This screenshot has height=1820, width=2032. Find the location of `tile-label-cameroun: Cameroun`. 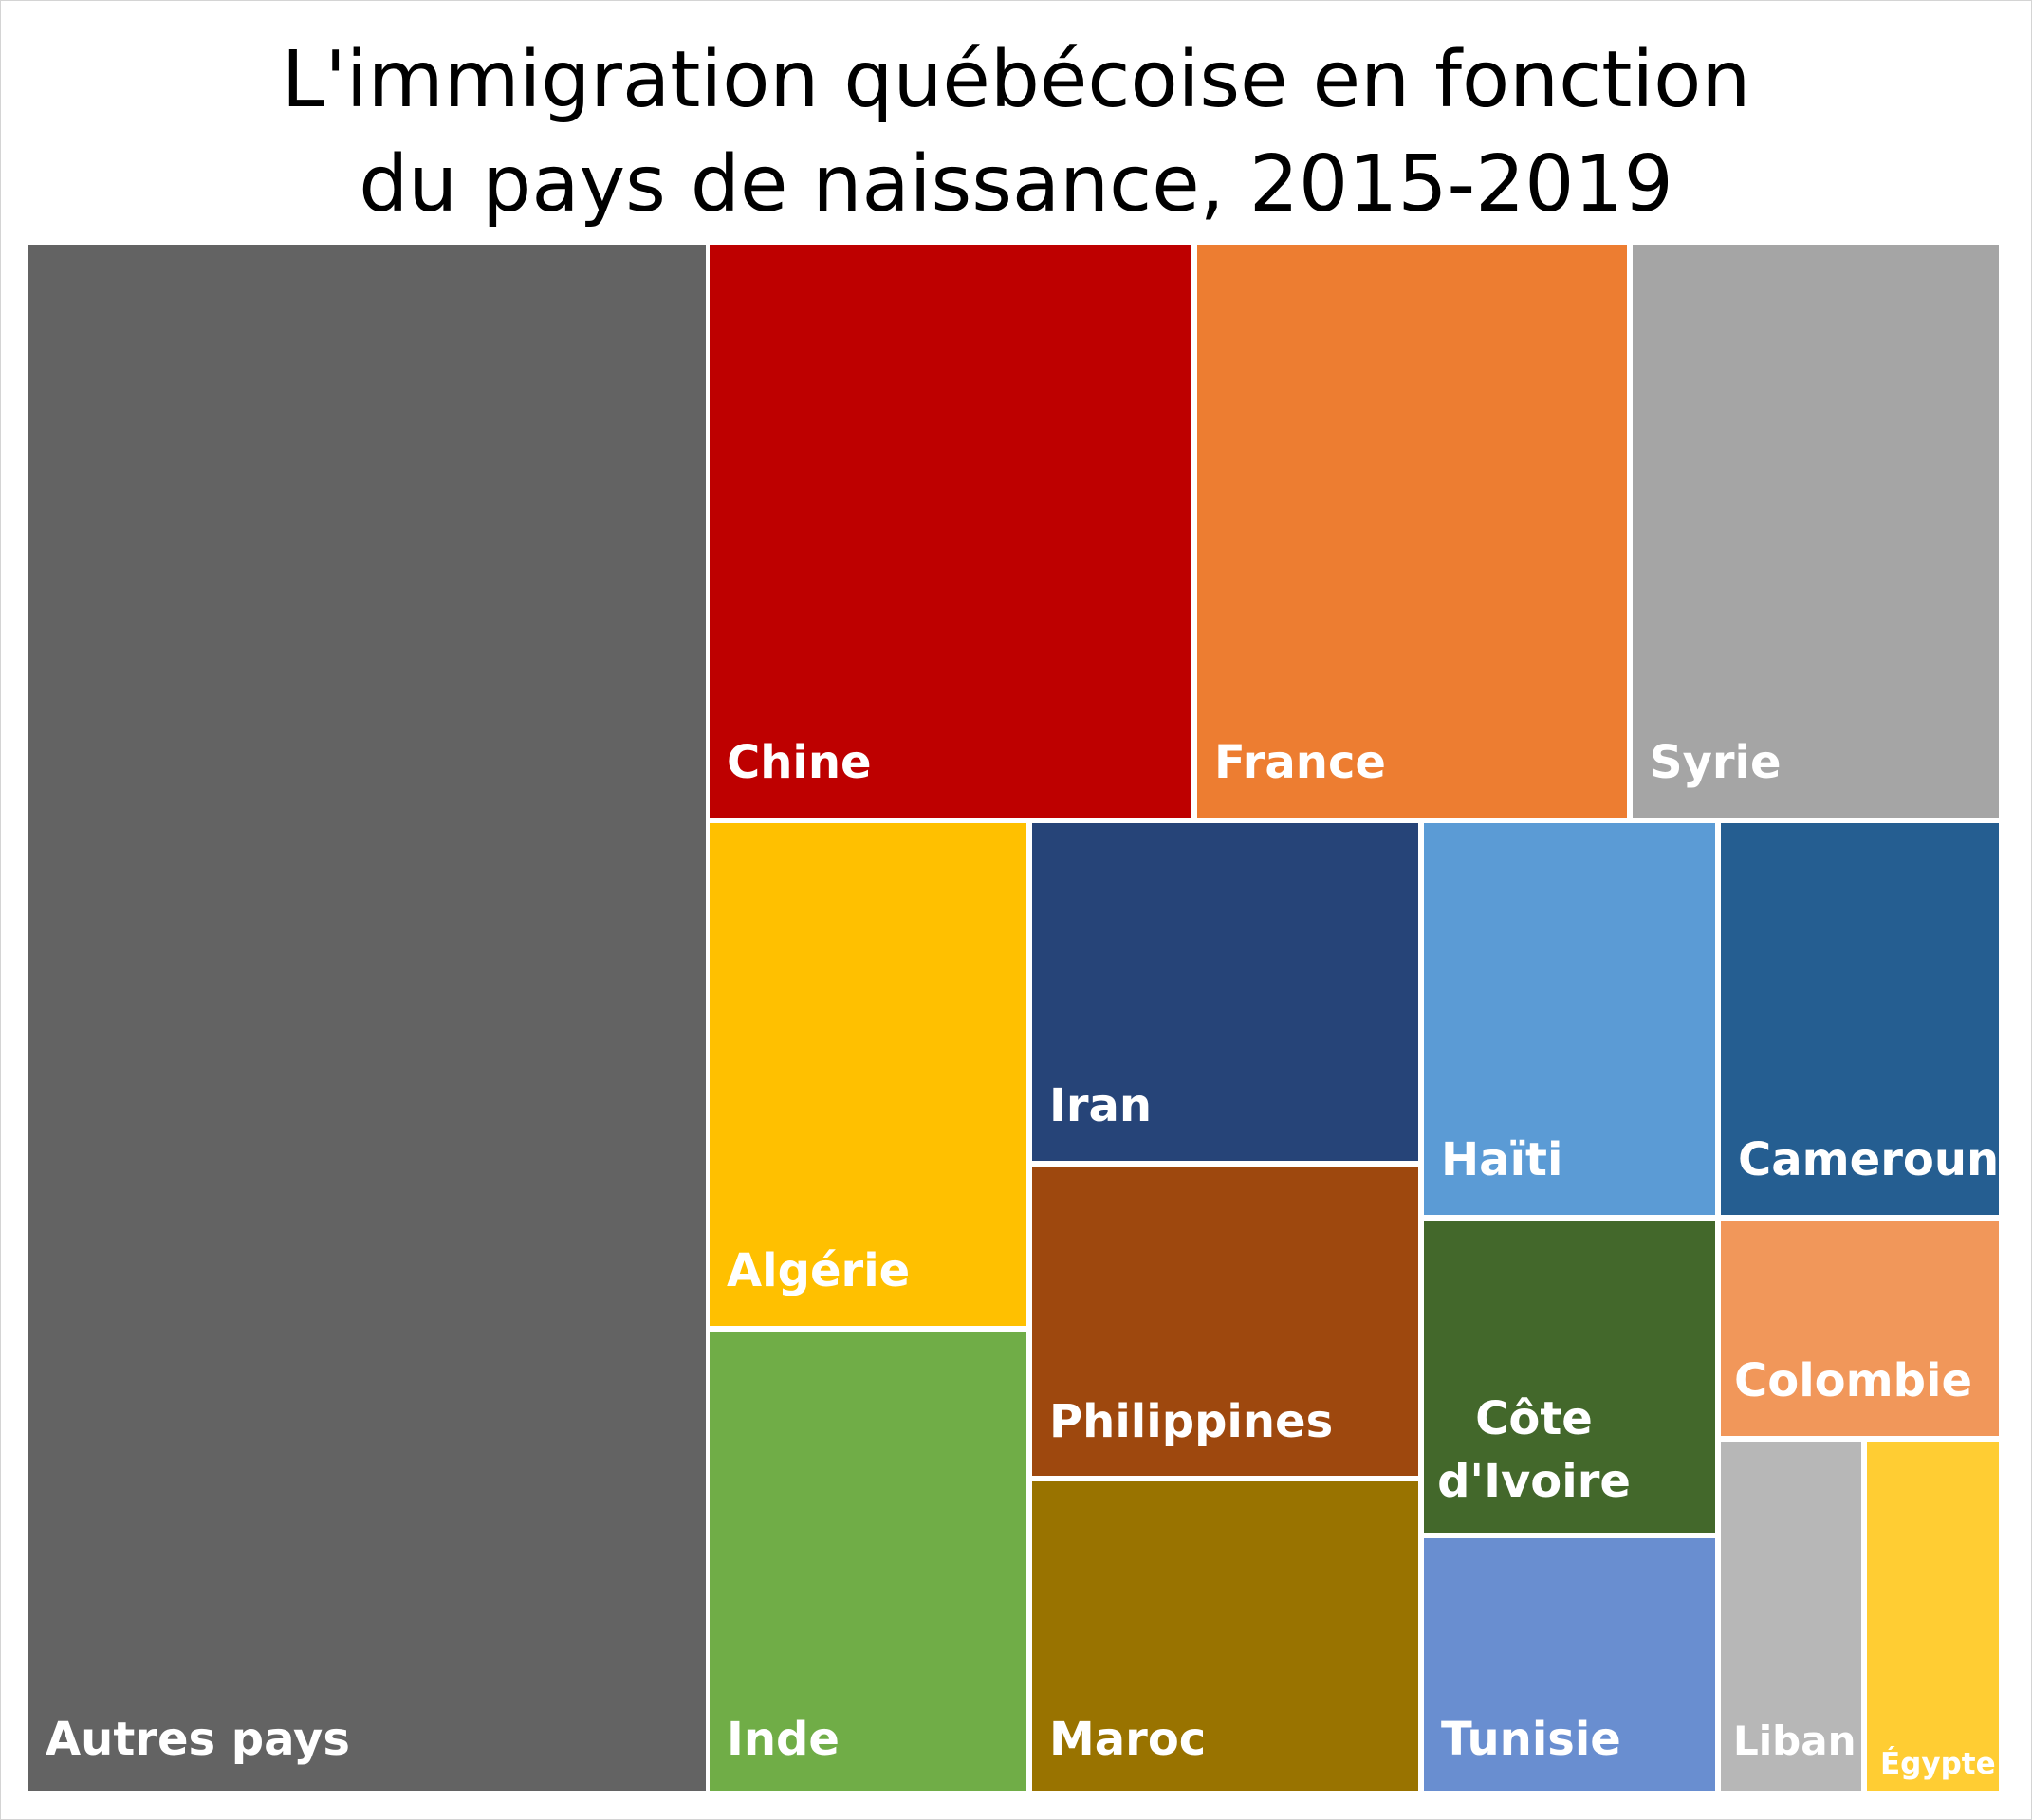

tile-label-cameroun: Cameroun is located at coordinates (1868, 1160).